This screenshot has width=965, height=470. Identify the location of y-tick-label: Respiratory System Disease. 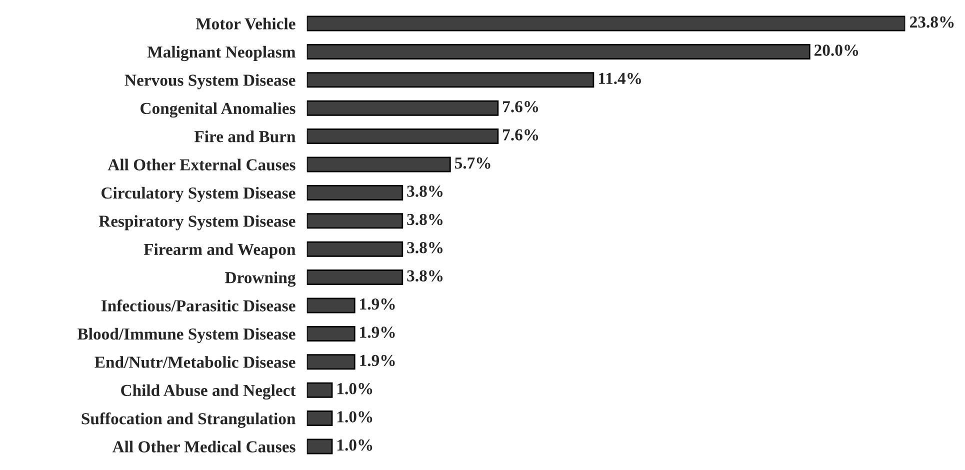
(197, 222).